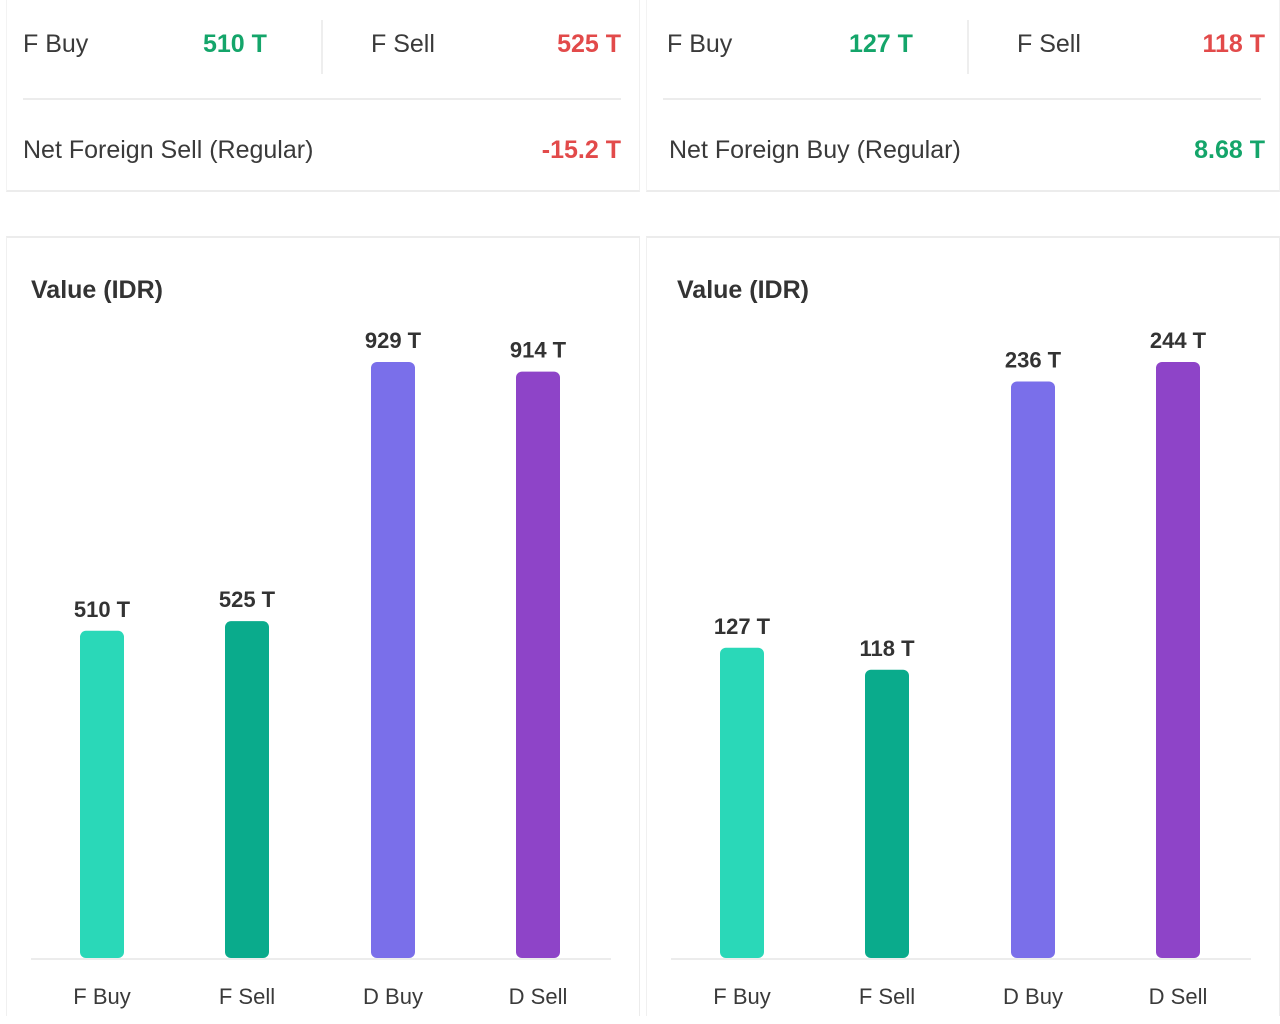  What do you see at coordinates (742, 626) in the screenshot?
I see `bar-value-label: 127 T` at bounding box center [742, 626].